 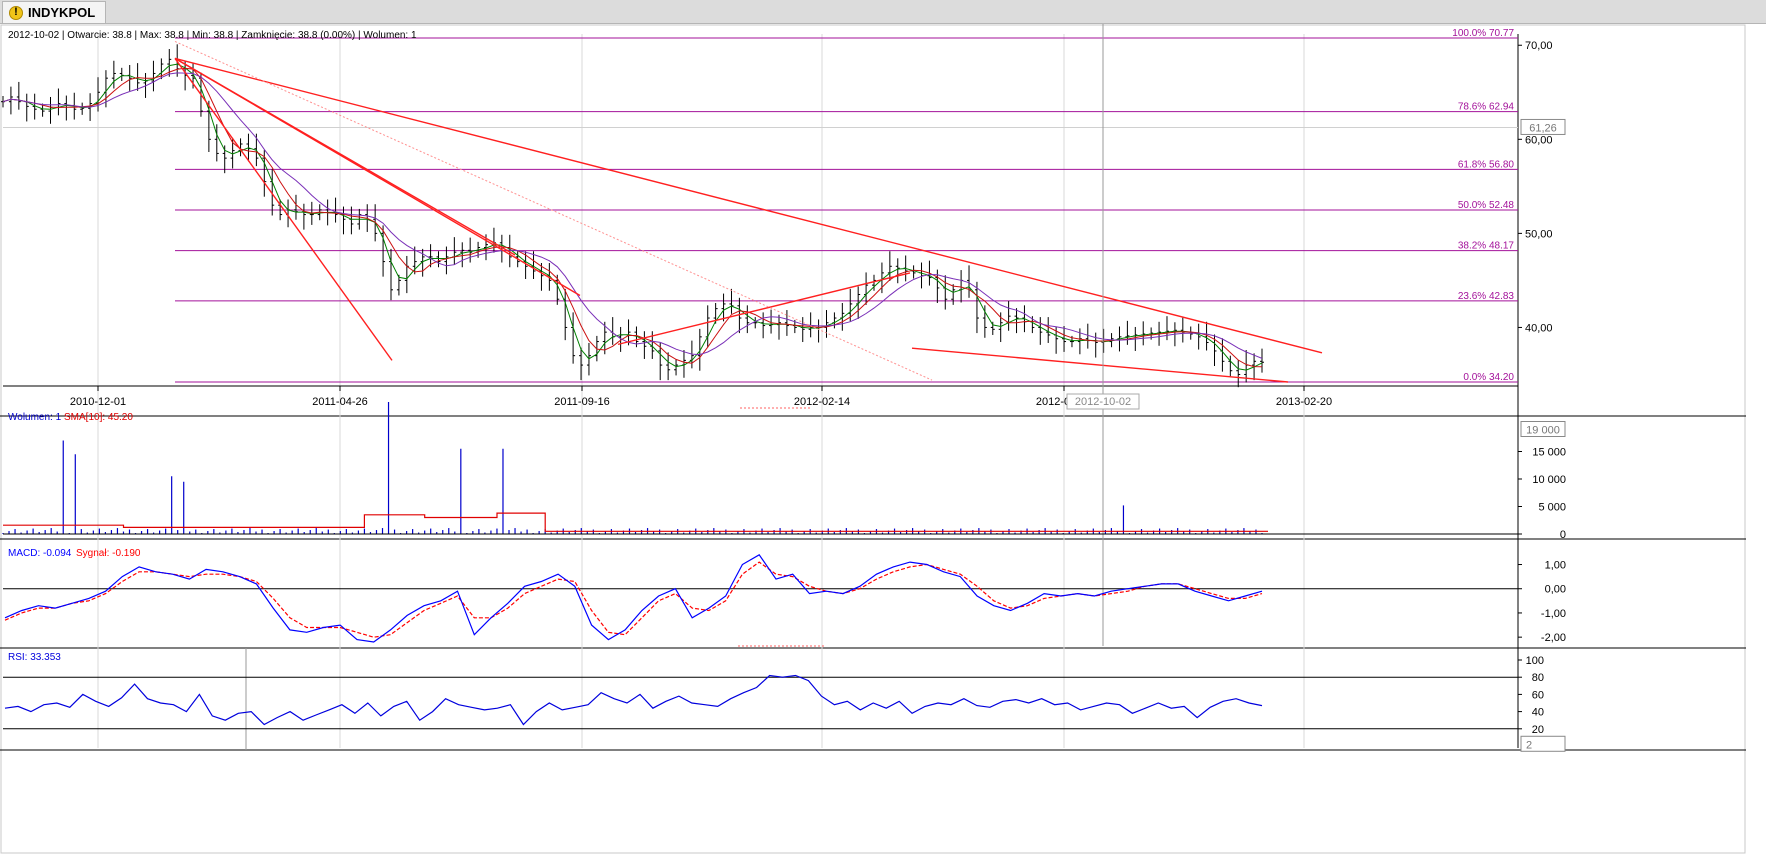 What do you see at coordinates (883, 12) in the screenshot?
I see `tab-bar: ! INDYKPOL` at bounding box center [883, 12].